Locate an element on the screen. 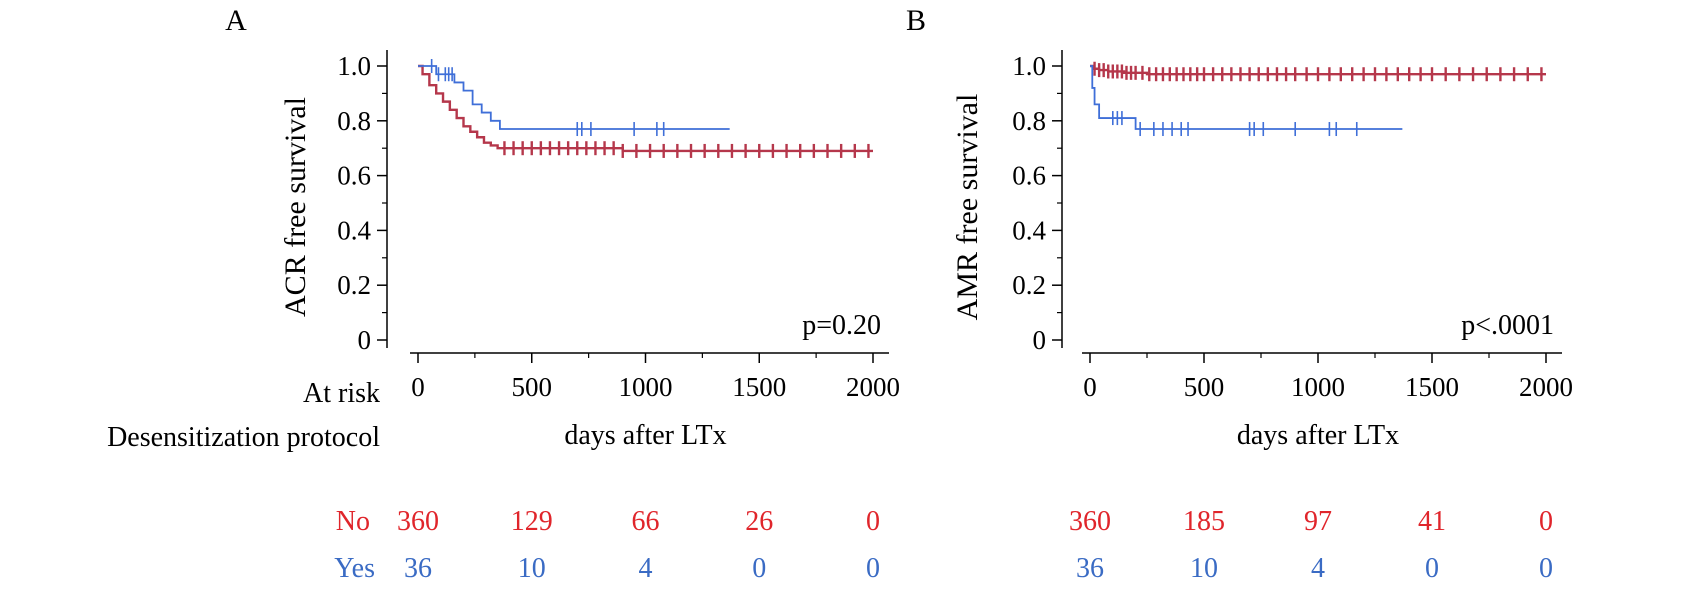 The width and height of the screenshot is (1705, 589). at-risk-no-count: 97 is located at coordinates (1318, 521).